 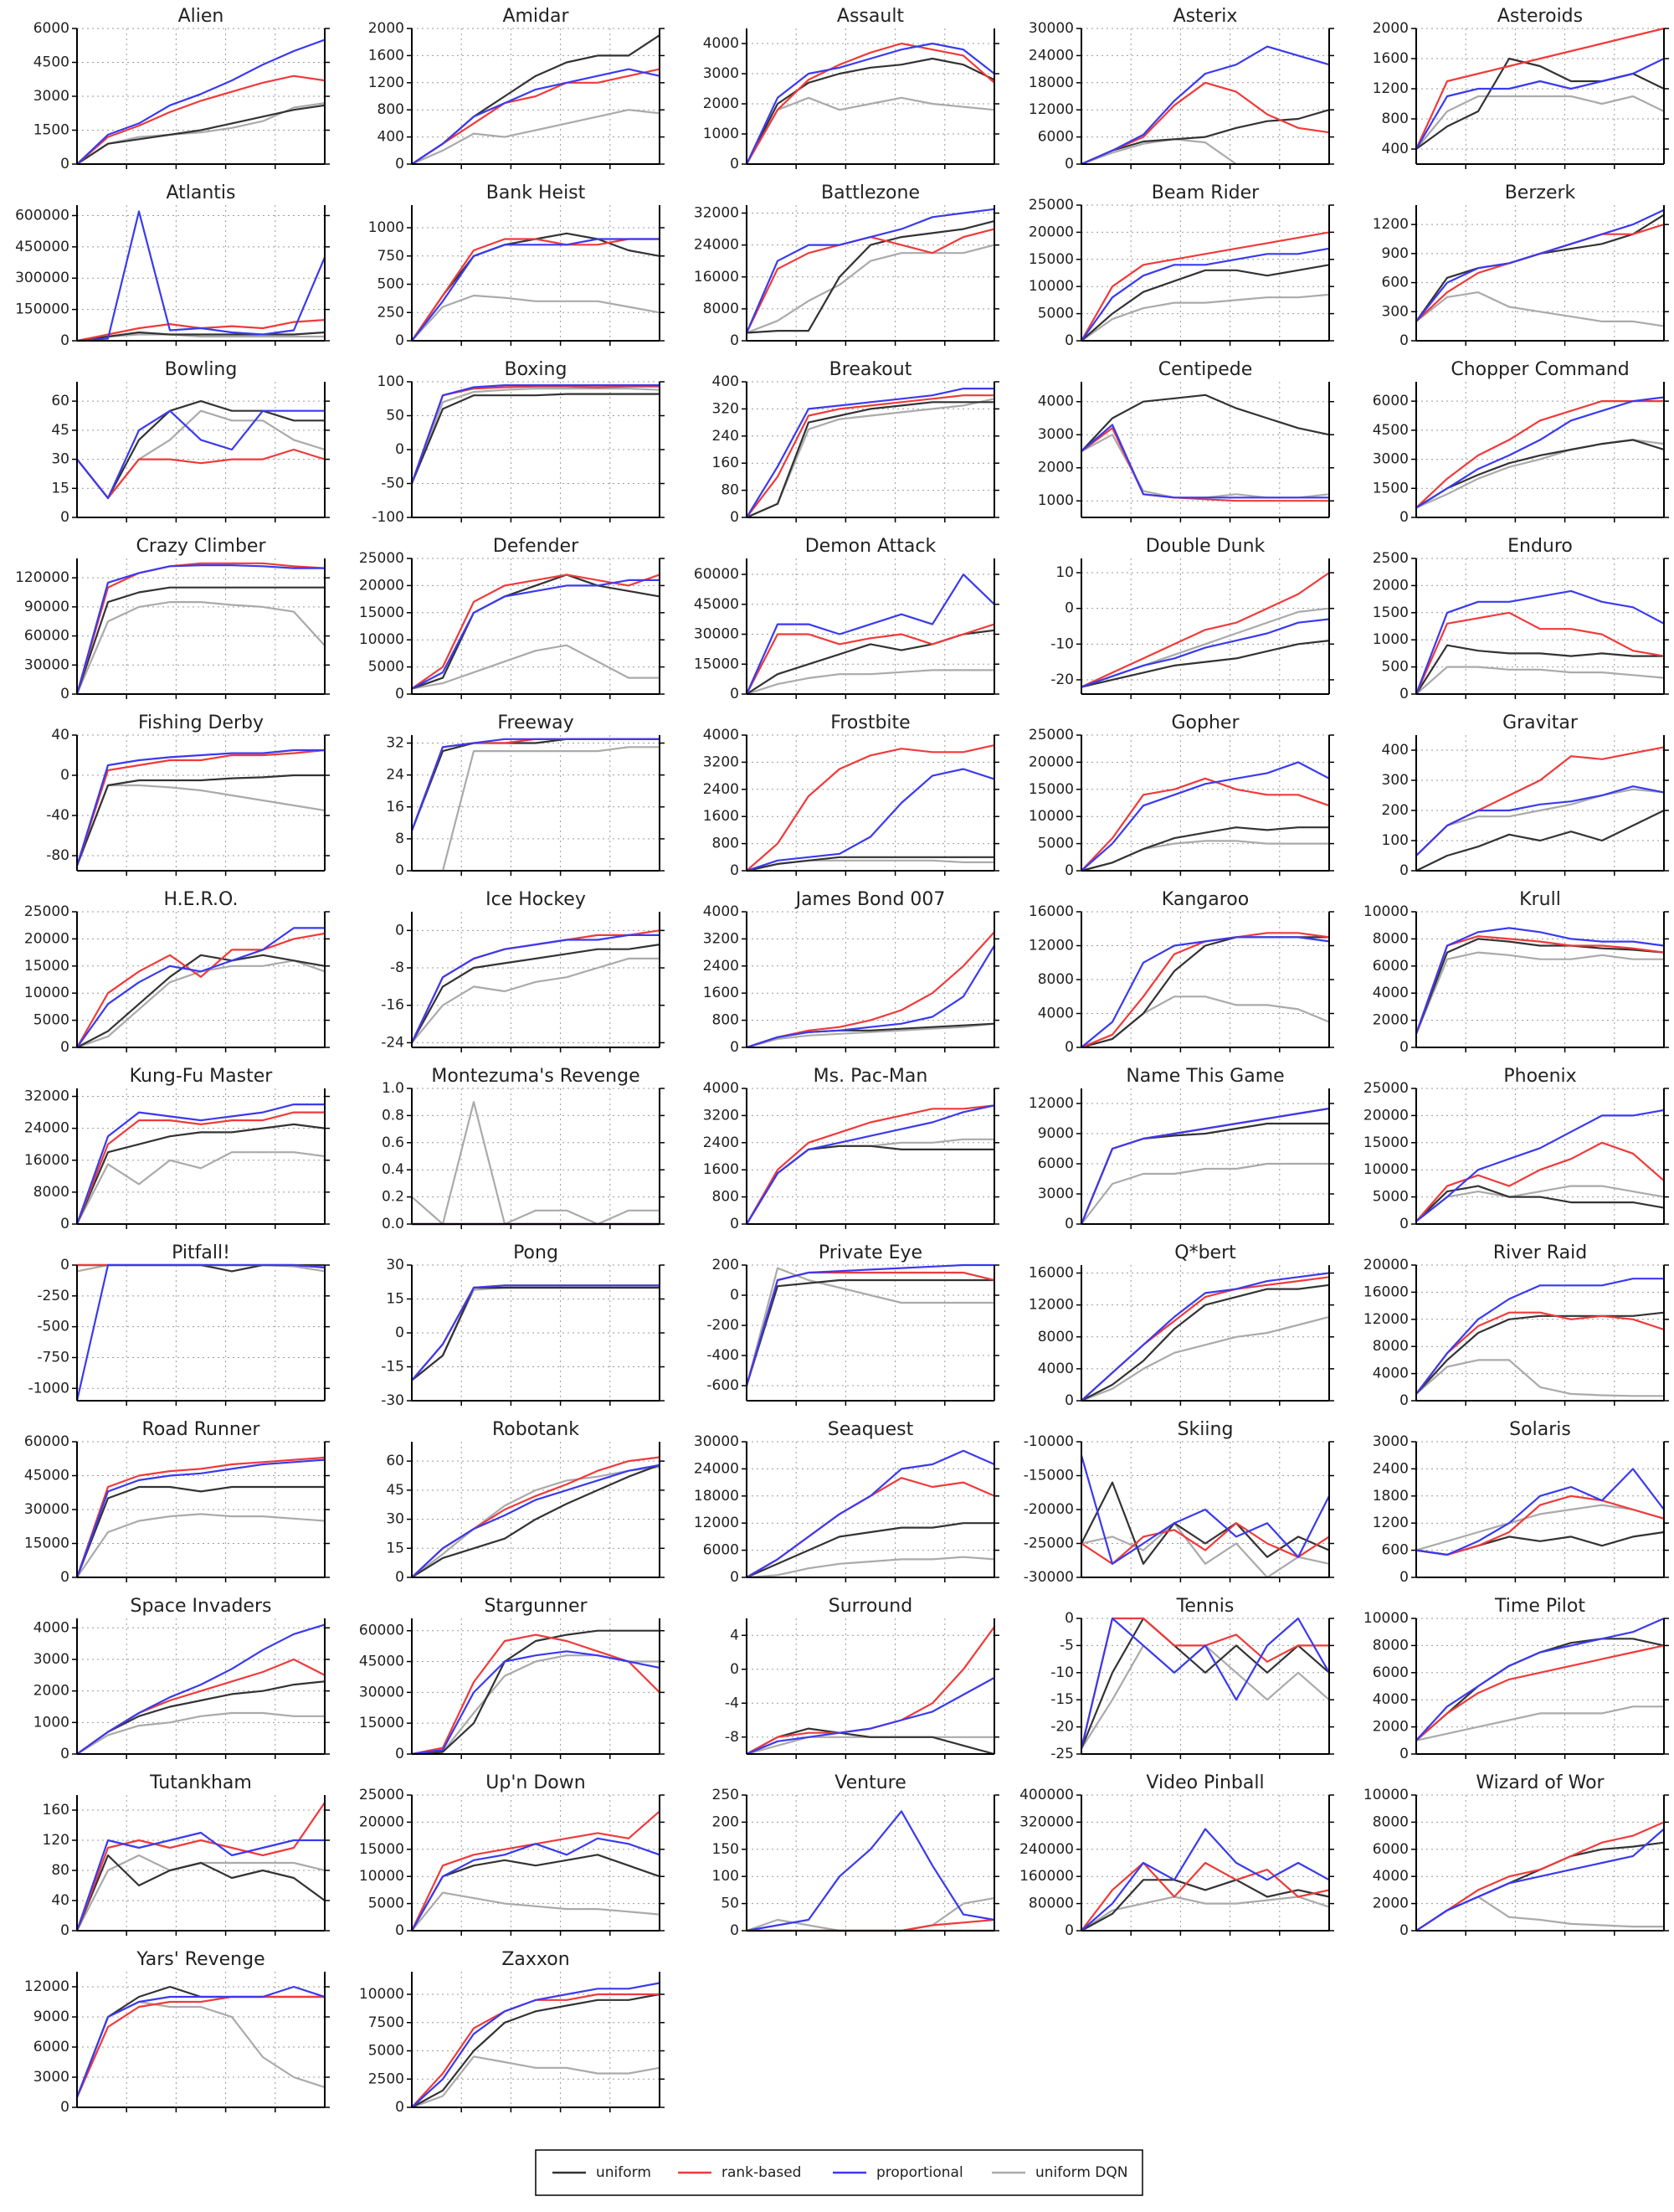 What do you see at coordinates (536, 1606) in the screenshot?
I see `chart-title: Stargunner` at bounding box center [536, 1606].